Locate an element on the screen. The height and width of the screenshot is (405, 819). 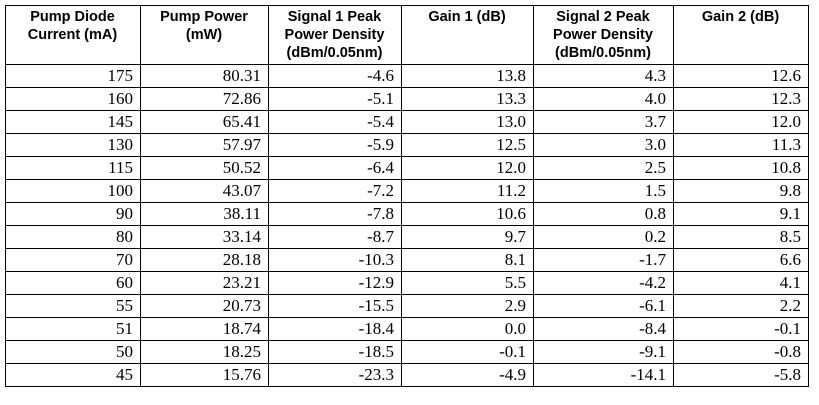
table-row: 145 65.41 -5.4 13.0 3.7 12.0 is located at coordinates (407, 122).